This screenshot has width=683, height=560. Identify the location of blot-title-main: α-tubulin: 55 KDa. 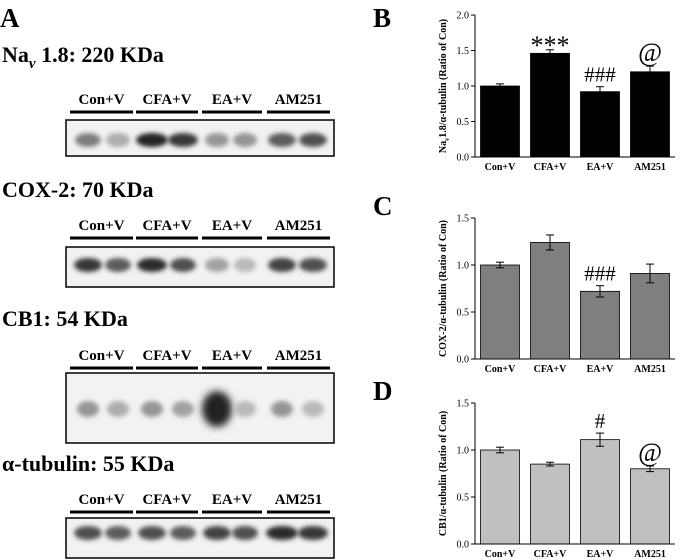
(88, 463).